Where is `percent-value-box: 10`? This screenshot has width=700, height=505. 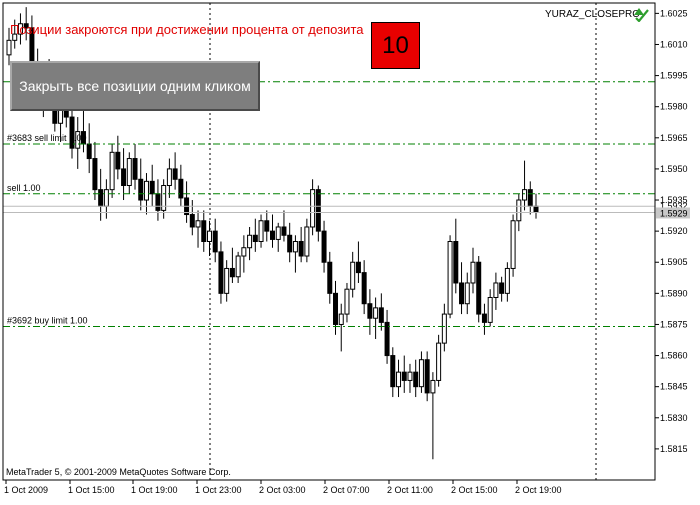
percent-value-box: 10 is located at coordinates (395, 45).